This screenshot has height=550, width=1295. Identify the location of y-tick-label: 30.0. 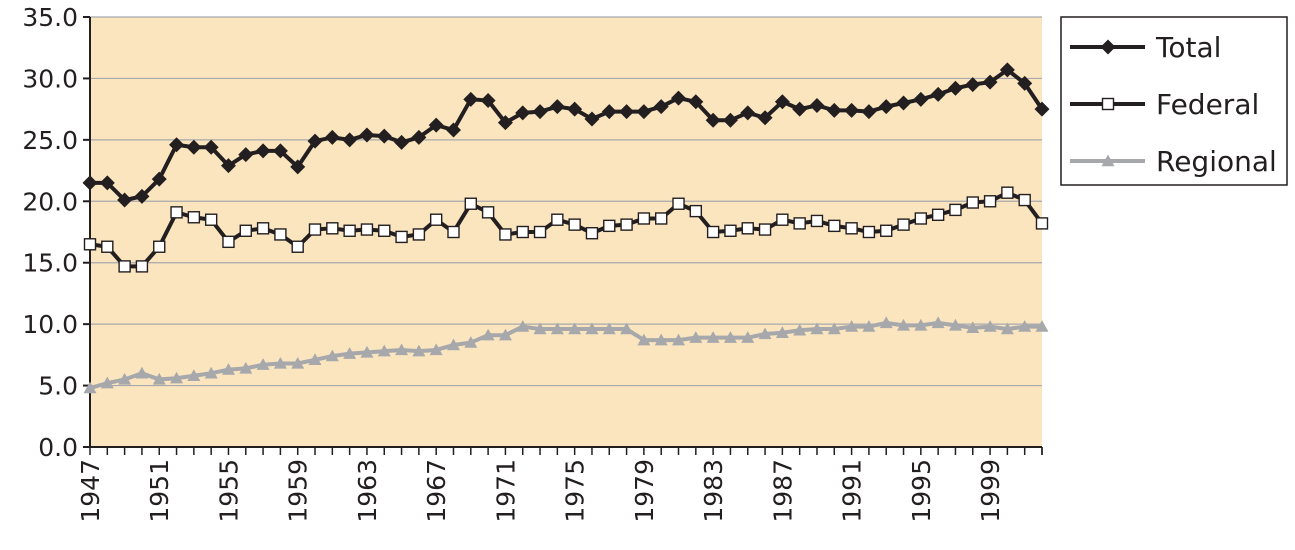
(50, 78).